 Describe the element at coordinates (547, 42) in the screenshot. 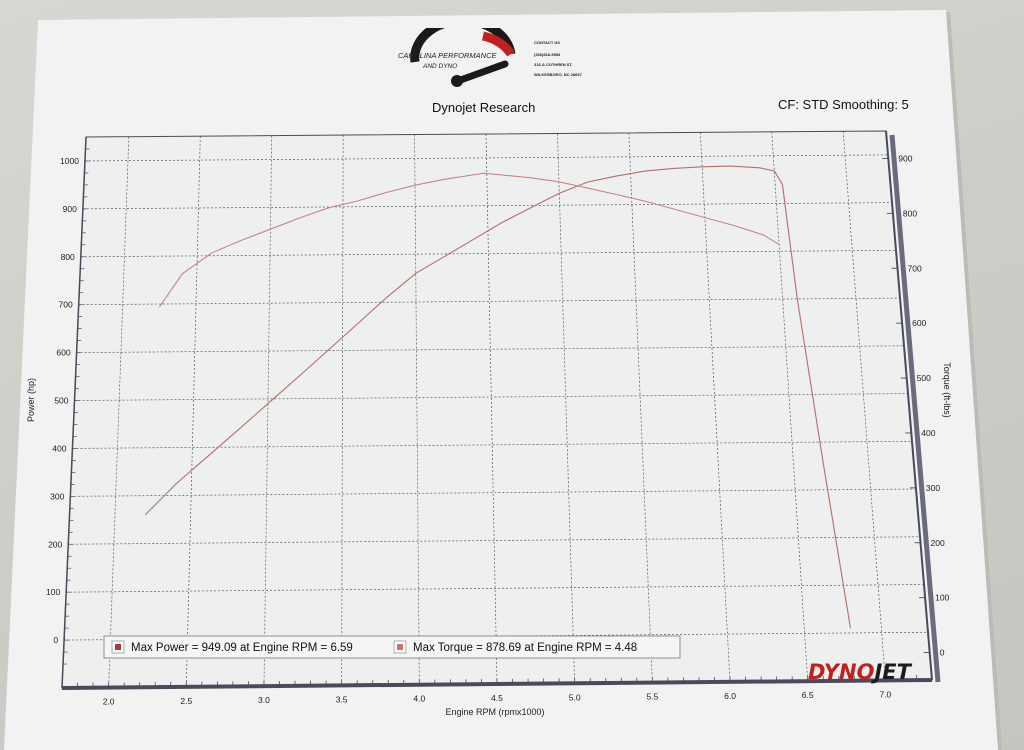

I see `contact-line: CONTACT US` at that location.